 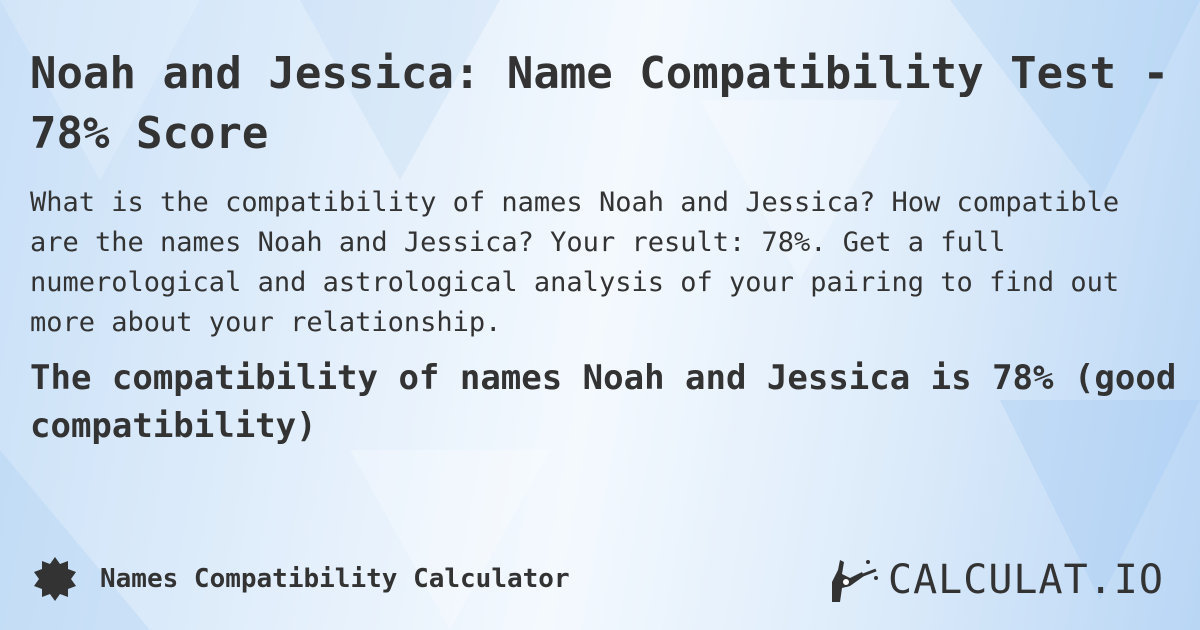 I want to click on hand-wand-icon, so click(x=855, y=581).